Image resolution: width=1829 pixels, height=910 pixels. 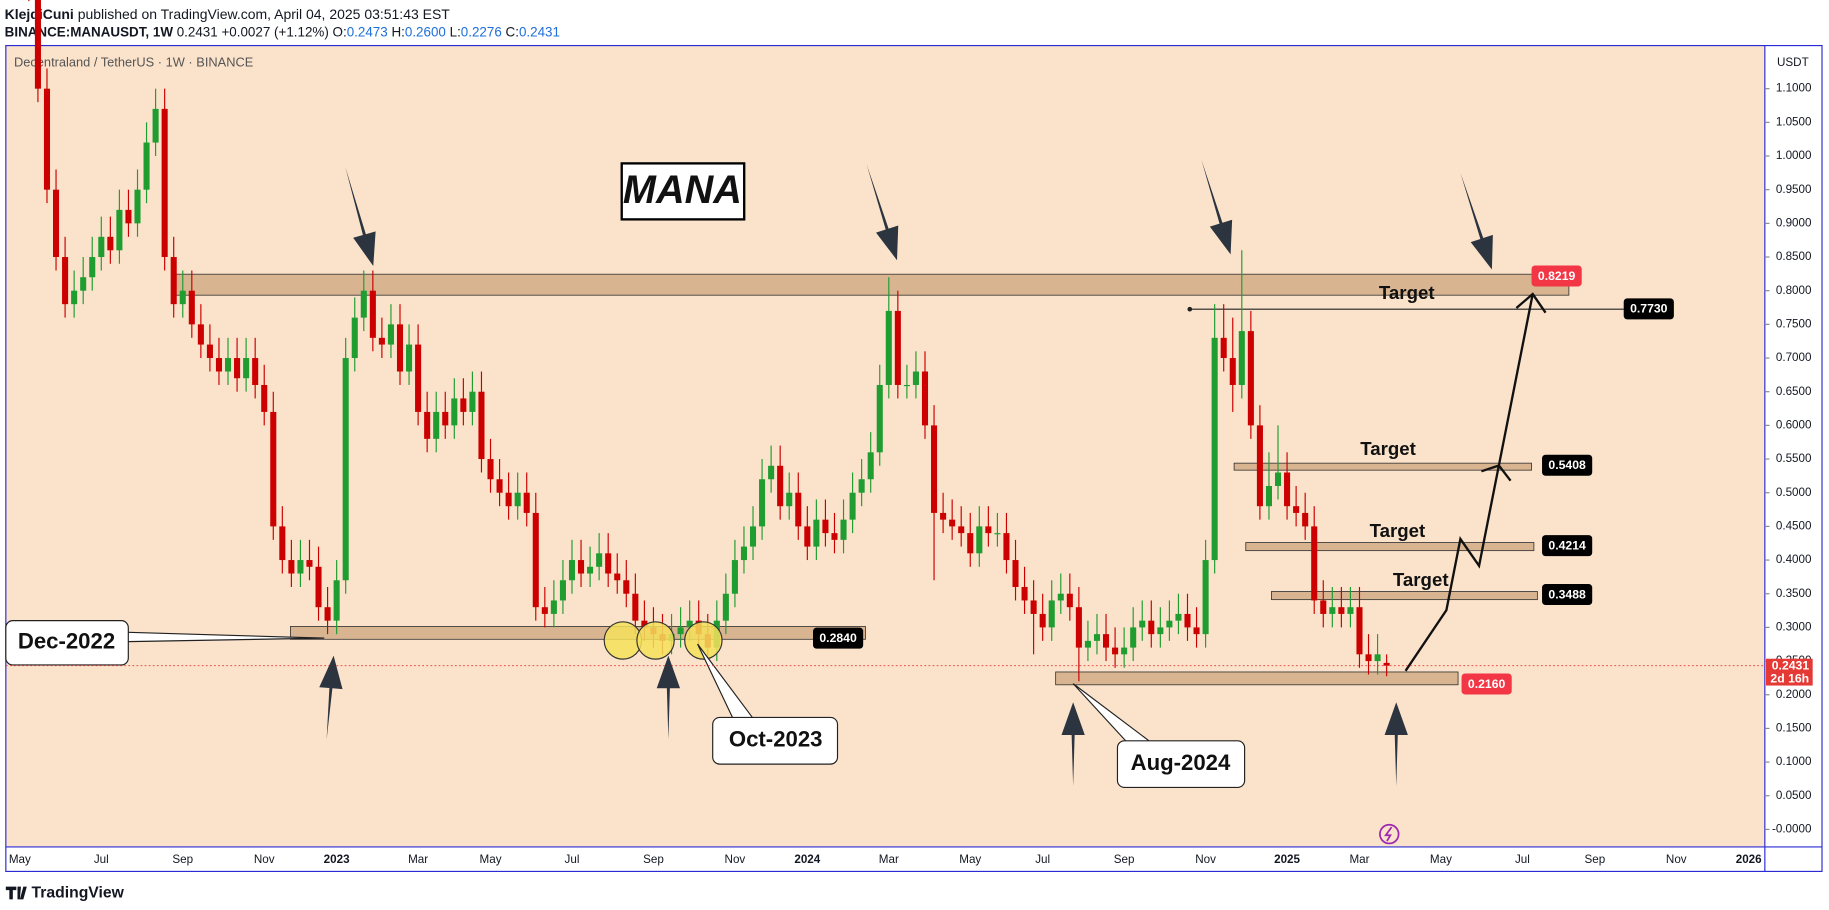 I want to click on y-tick-label: 1.0500, so click(x=1794, y=121).